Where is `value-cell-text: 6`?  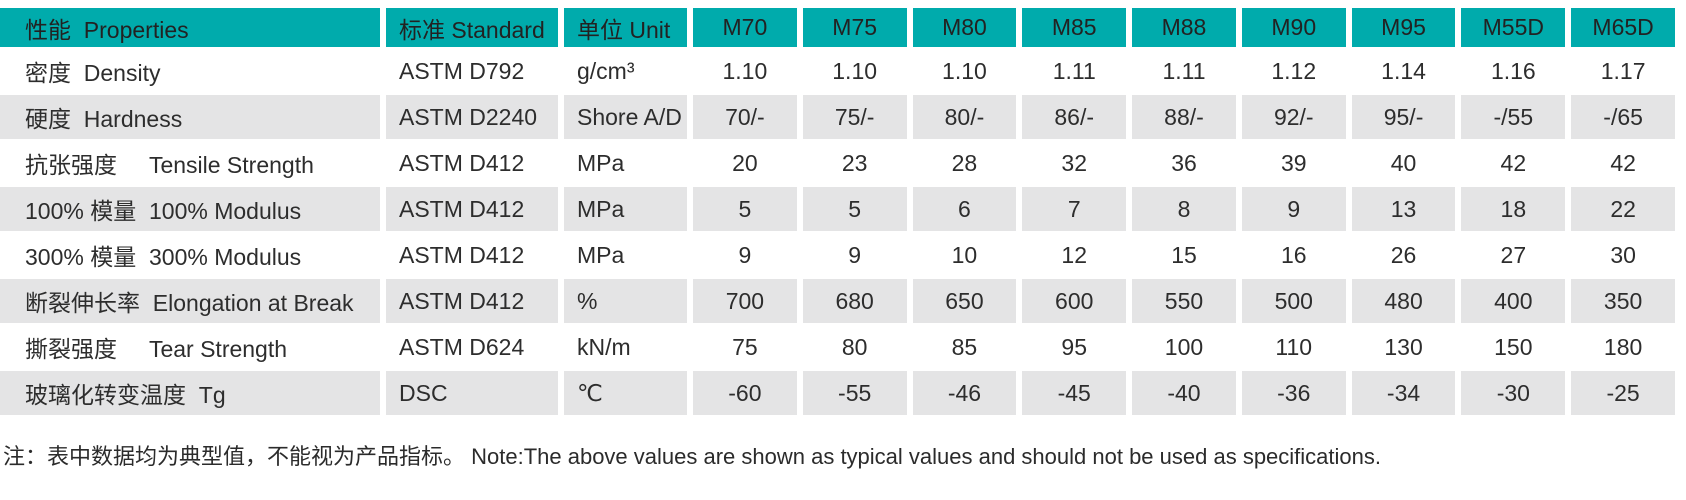
value-cell-text: 6 is located at coordinates (964, 208).